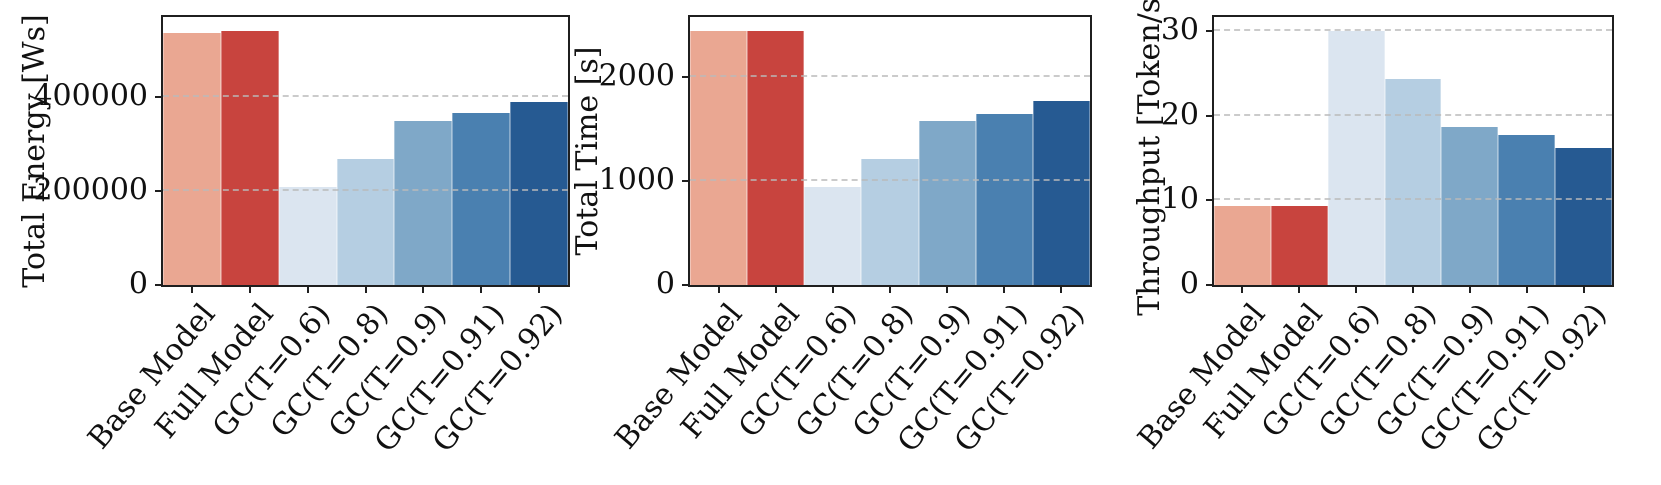  I want to click on y-tick-label: 30, so click(1179, 30).